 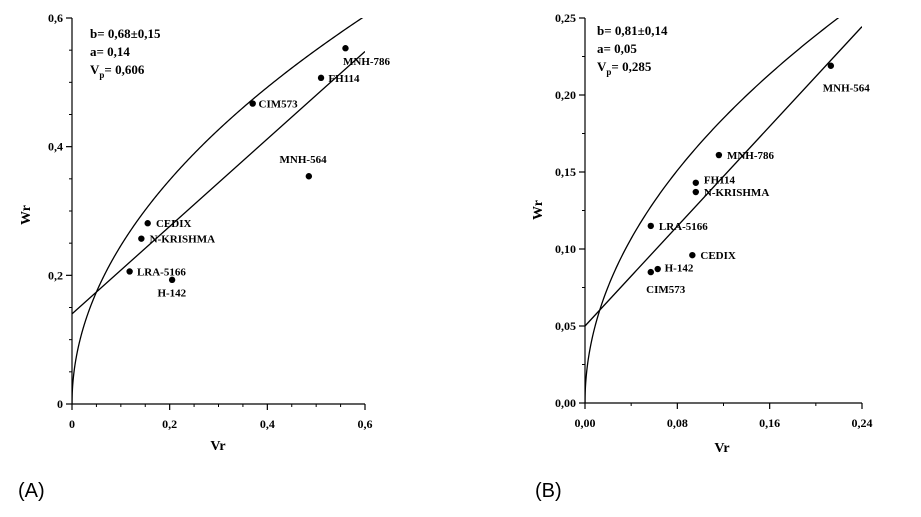 I want to click on y-tick-label: 0,10, so click(x=565, y=249).